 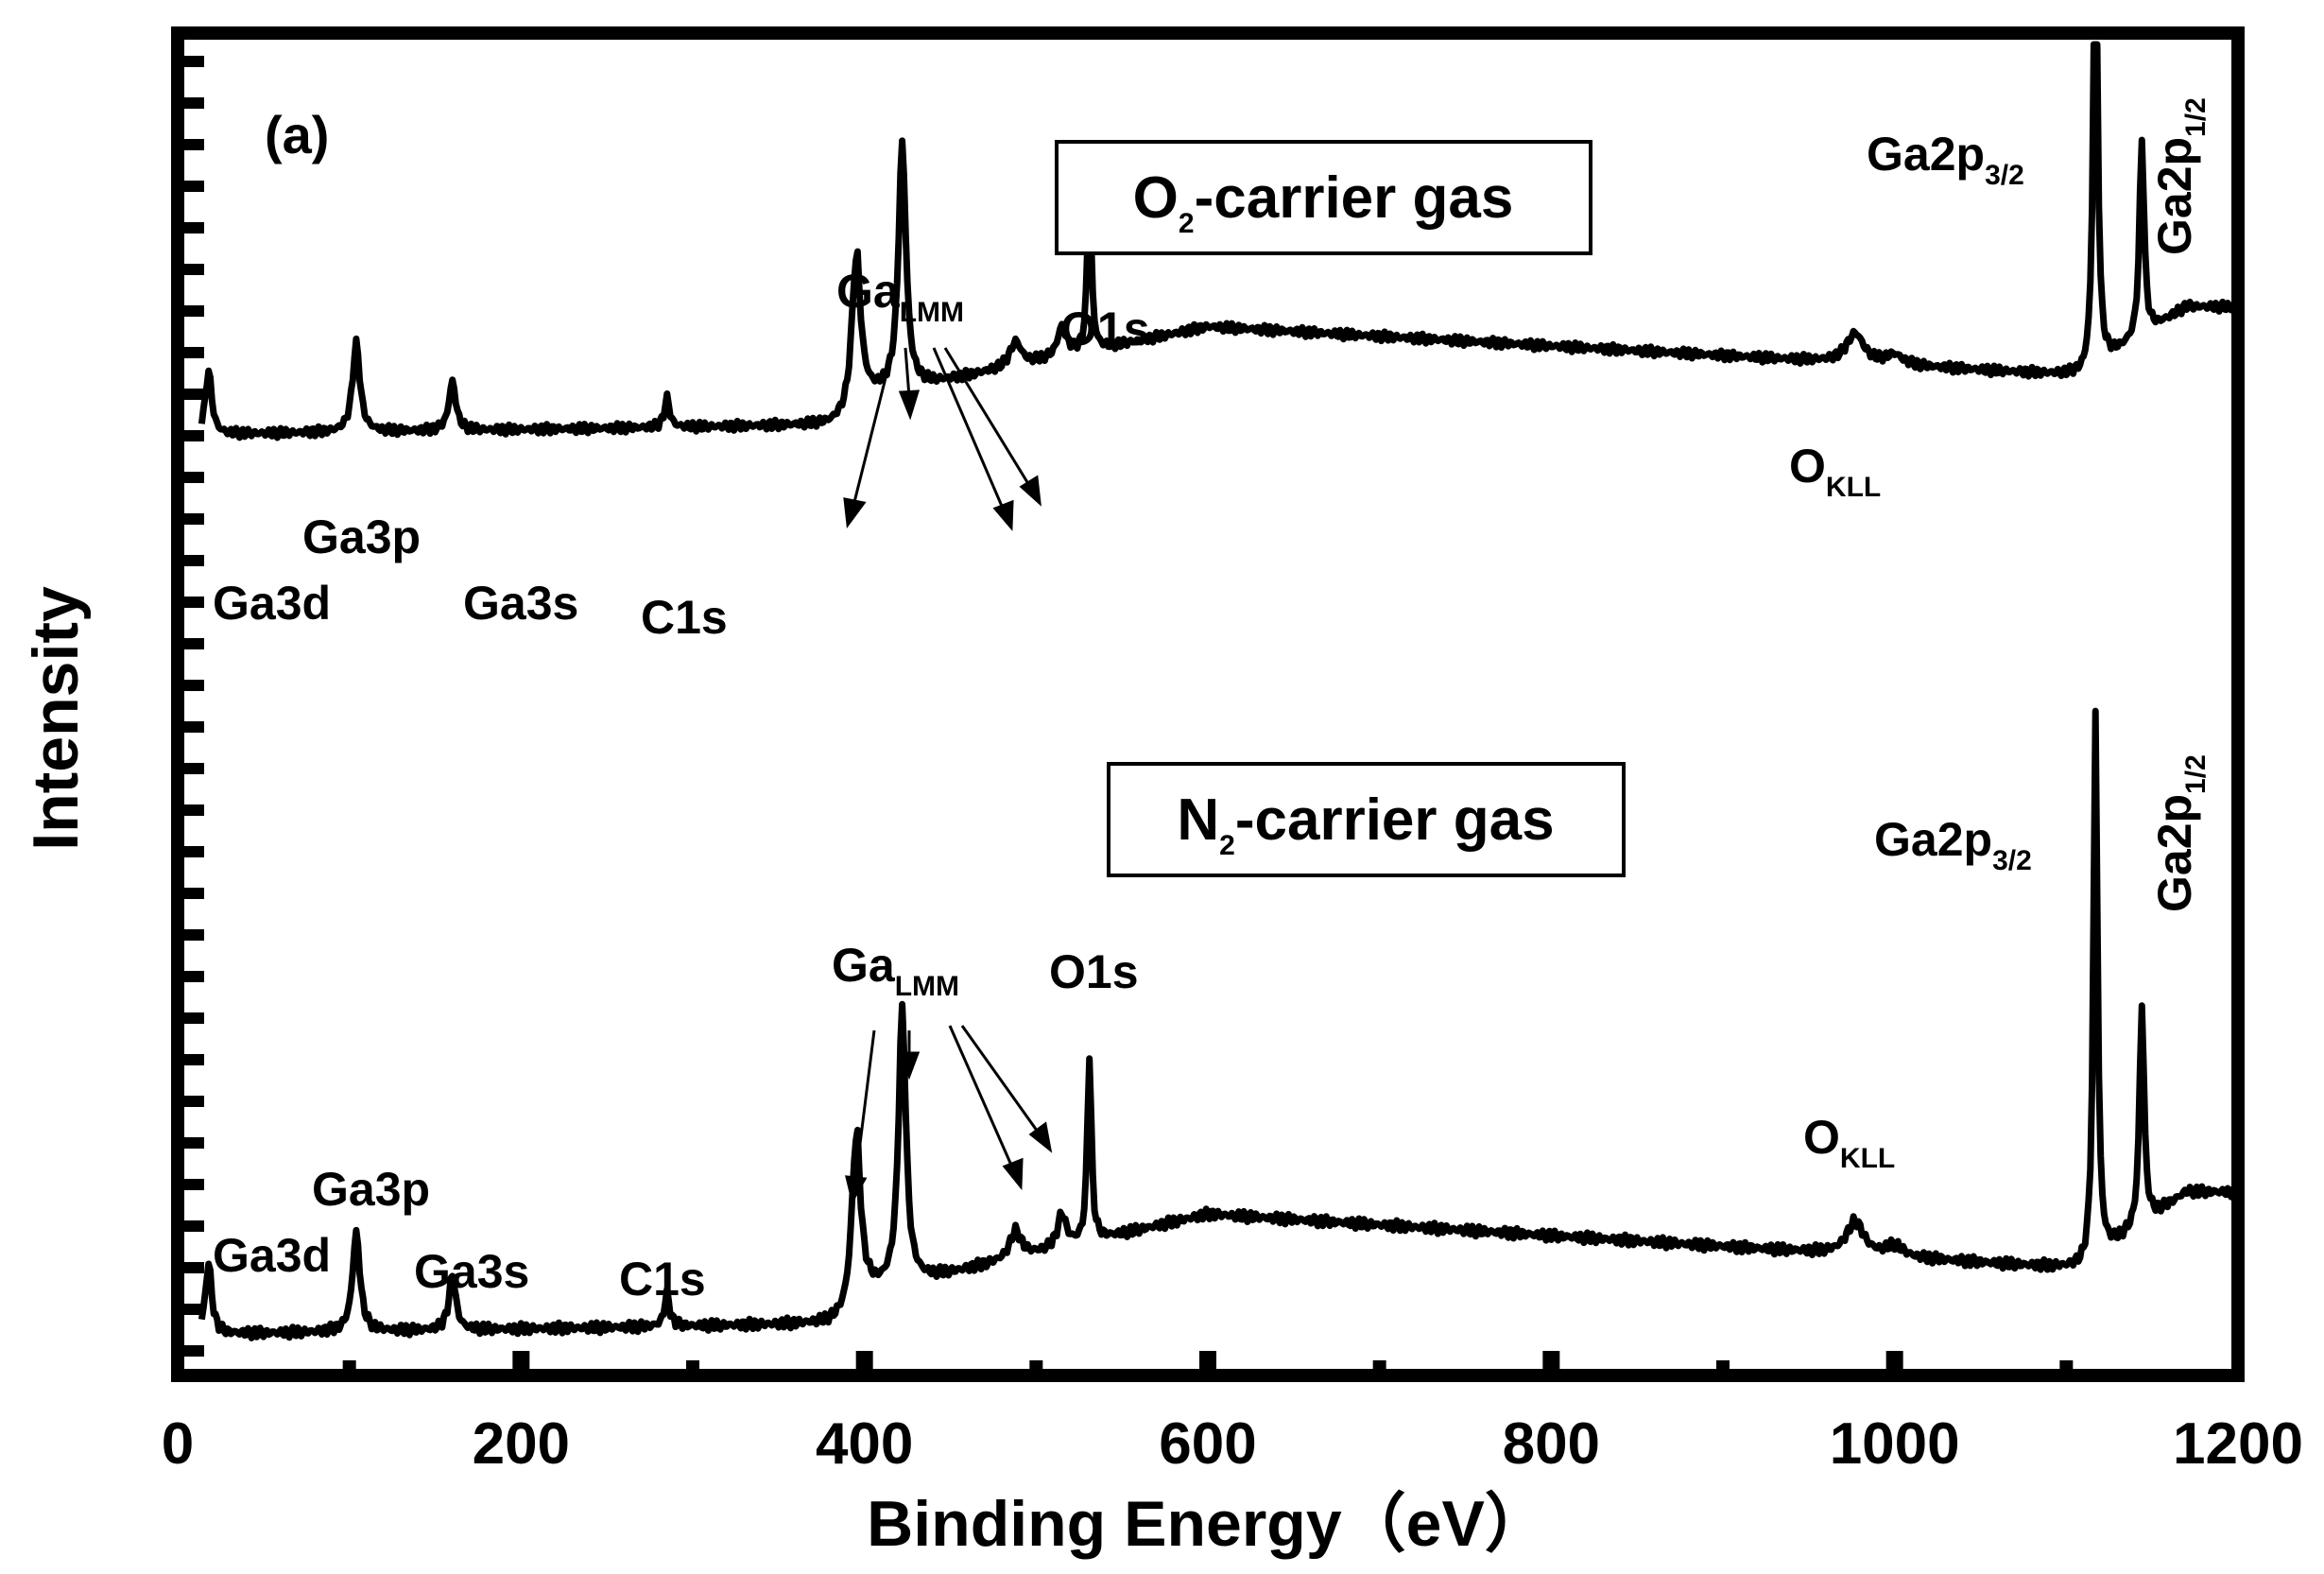 What do you see at coordinates (1208, 1524) in the screenshot?
I see `x-axis-label: Binding Energy（eV）` at bounding box center [1208, 1524].